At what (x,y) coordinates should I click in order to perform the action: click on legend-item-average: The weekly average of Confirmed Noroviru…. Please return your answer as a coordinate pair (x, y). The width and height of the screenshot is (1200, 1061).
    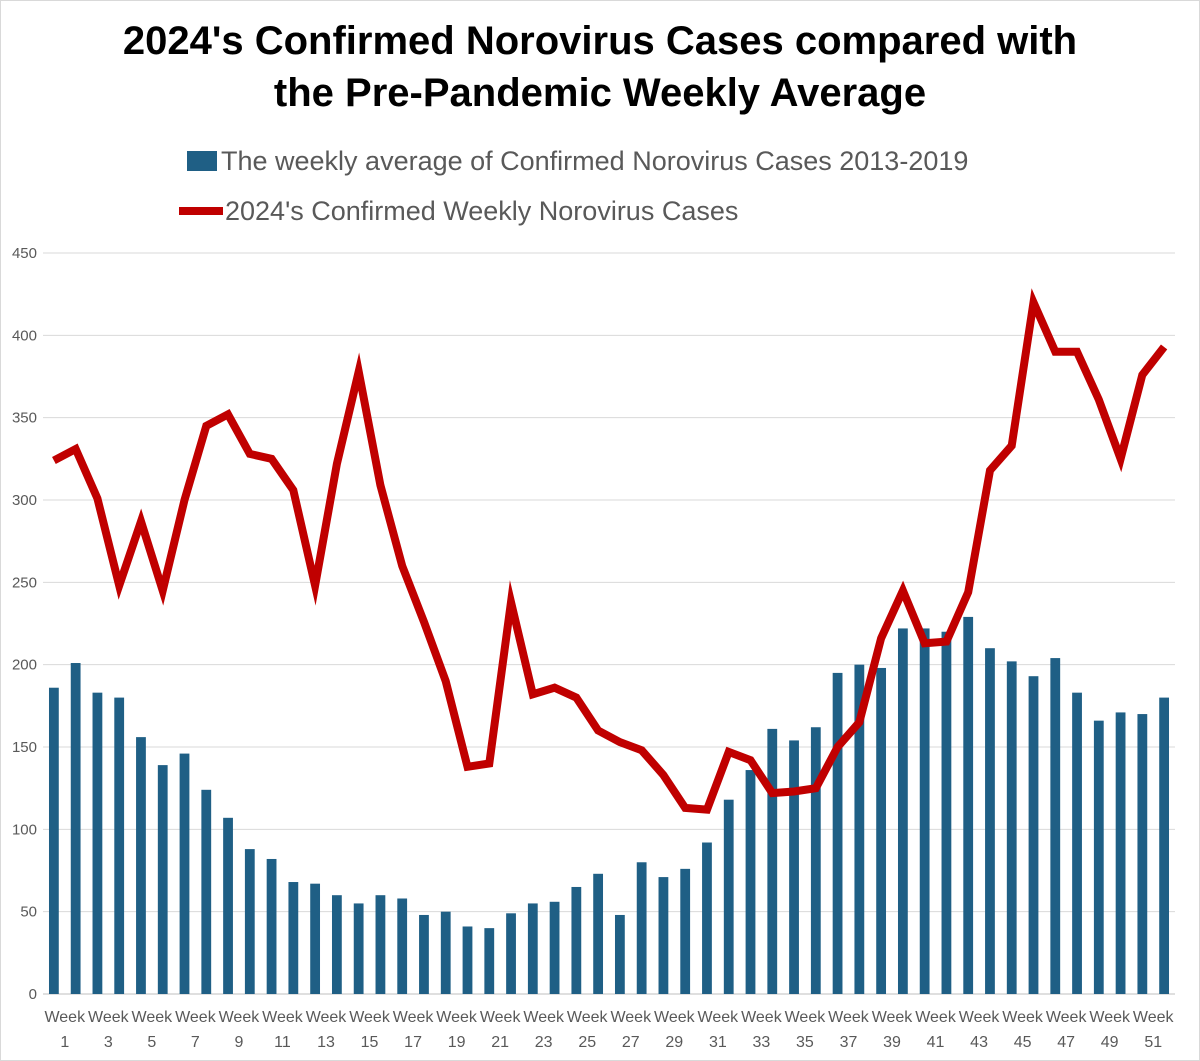
    Looking at the image, I should click on (577, 161).